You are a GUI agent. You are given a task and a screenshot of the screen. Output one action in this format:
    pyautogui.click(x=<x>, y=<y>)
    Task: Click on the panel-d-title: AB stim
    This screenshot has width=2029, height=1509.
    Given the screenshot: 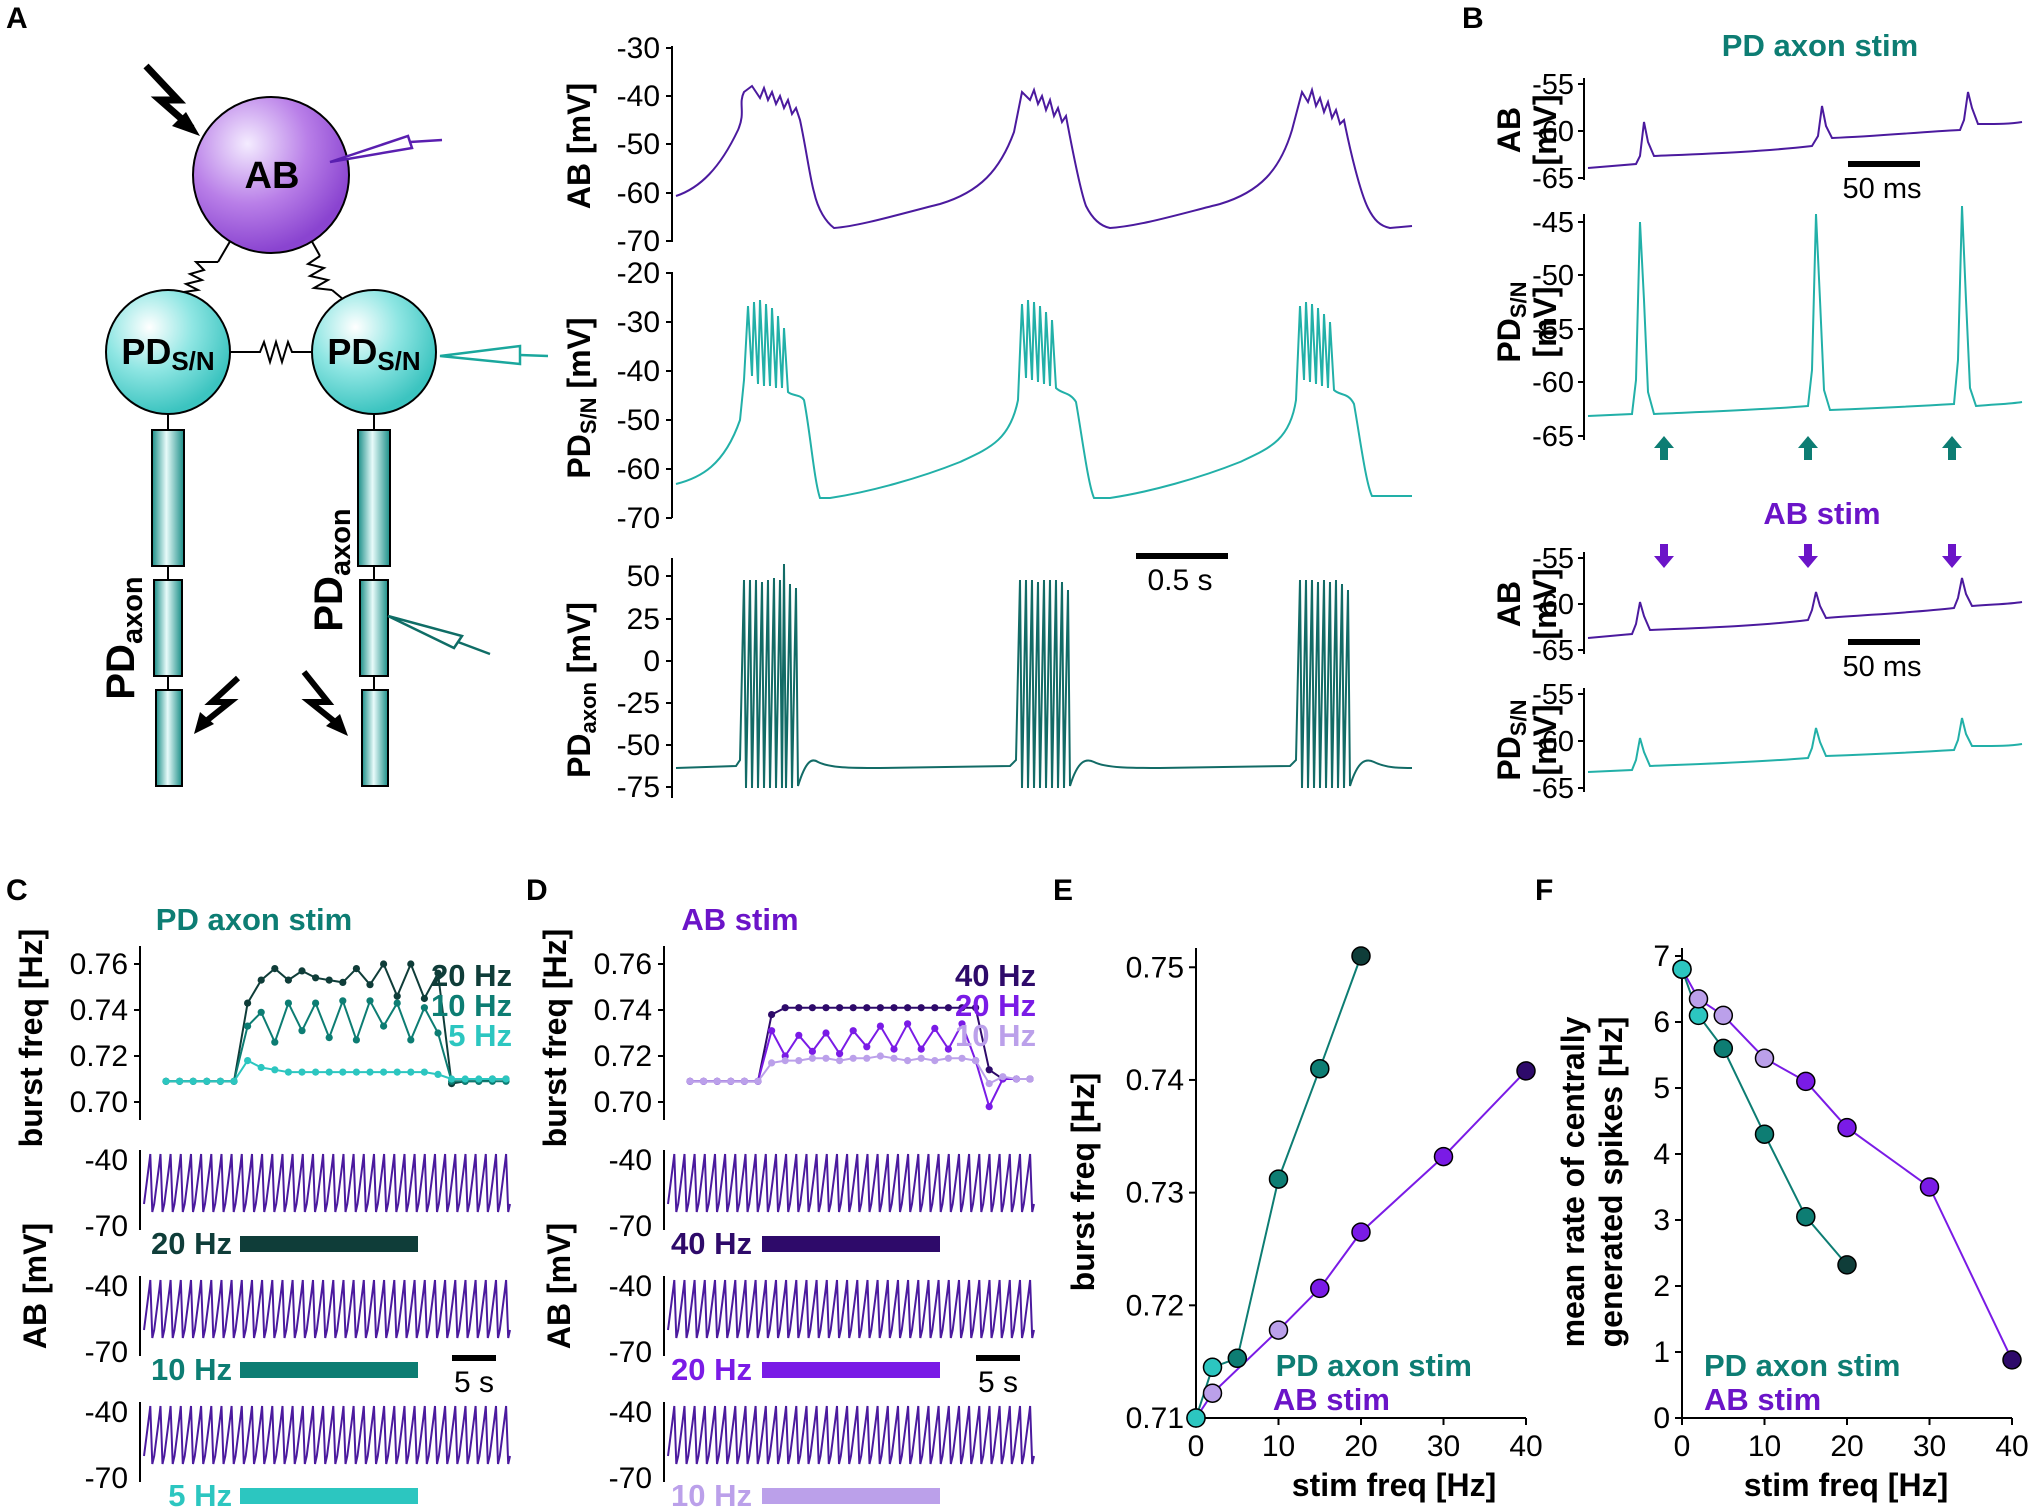 What is the action you would take?
    pyautogui.click(x=739, y=919)
    